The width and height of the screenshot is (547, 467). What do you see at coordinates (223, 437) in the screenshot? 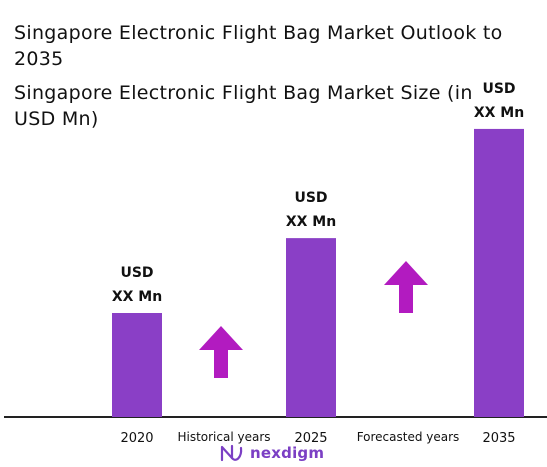
I see `period-label-historical: Historical years` at bounding box center [223, 437].